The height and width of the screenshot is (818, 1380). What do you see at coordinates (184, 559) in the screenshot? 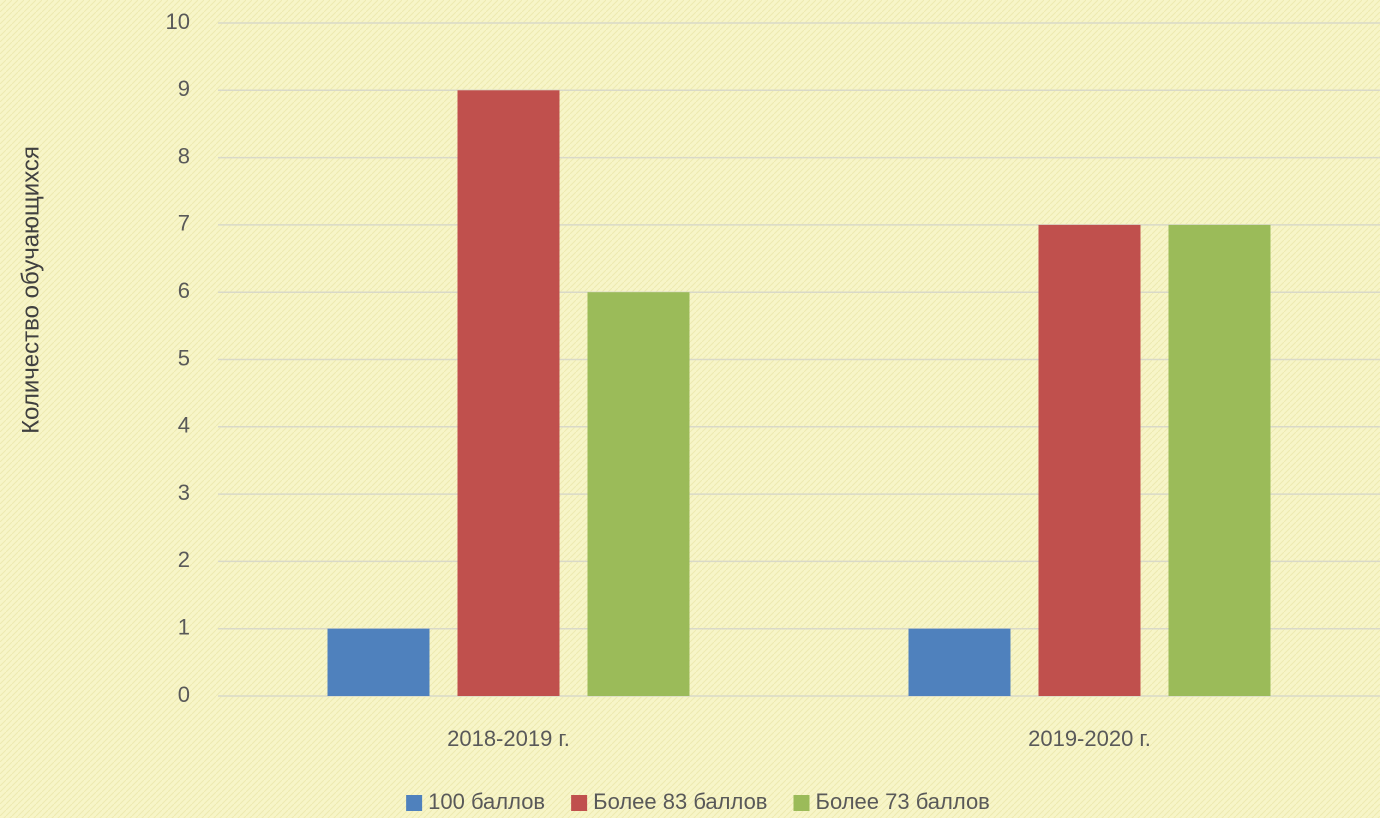
I see `y-tick-label: 2` at bounding box center [184, 559].